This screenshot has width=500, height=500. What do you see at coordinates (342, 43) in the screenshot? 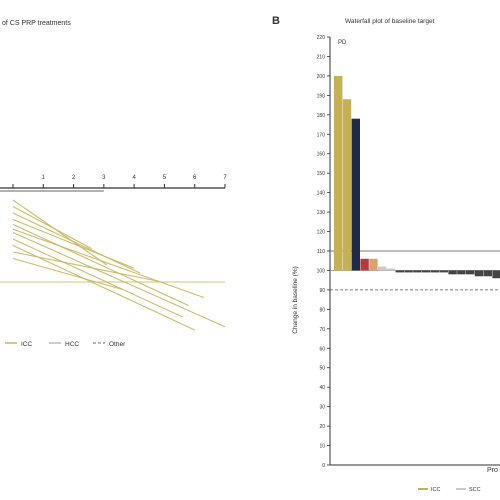
I see `pd-annotation: PD` at bounding box center [342, 43].